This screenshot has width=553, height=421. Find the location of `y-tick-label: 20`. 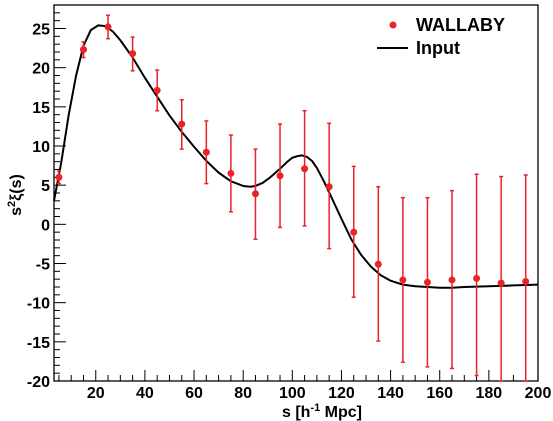

y-tick-label: 20 is located at coordinates (41, 69).